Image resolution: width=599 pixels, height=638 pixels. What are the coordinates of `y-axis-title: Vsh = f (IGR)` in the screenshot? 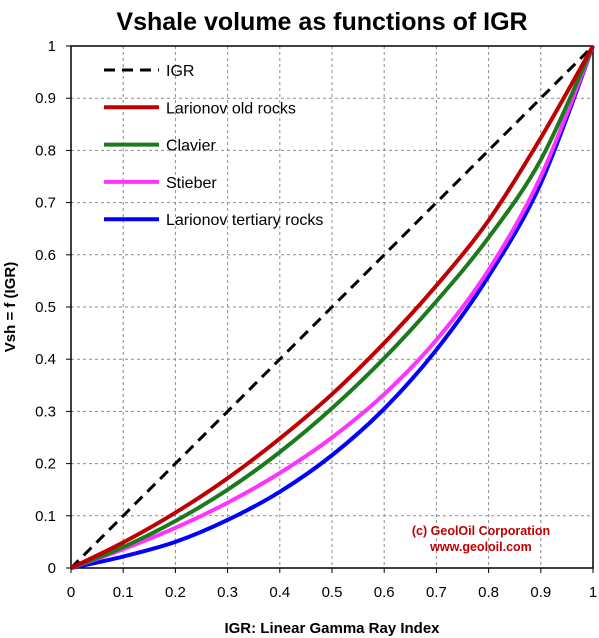 It's located at (10, 307).